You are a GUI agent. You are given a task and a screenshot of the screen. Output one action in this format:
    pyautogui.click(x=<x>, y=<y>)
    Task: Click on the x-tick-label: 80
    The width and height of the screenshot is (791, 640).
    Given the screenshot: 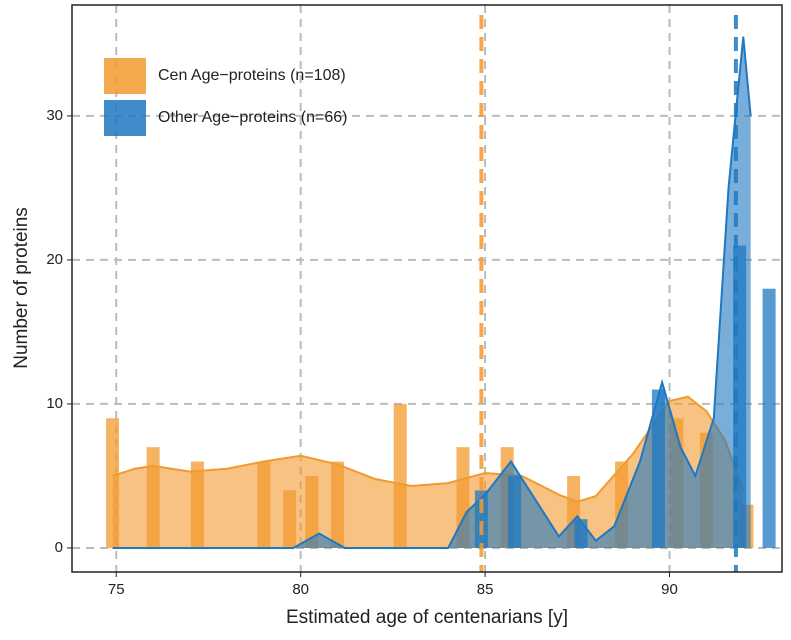 What is the action you would take?
    pyautogui.click(x=300, y=589)
    